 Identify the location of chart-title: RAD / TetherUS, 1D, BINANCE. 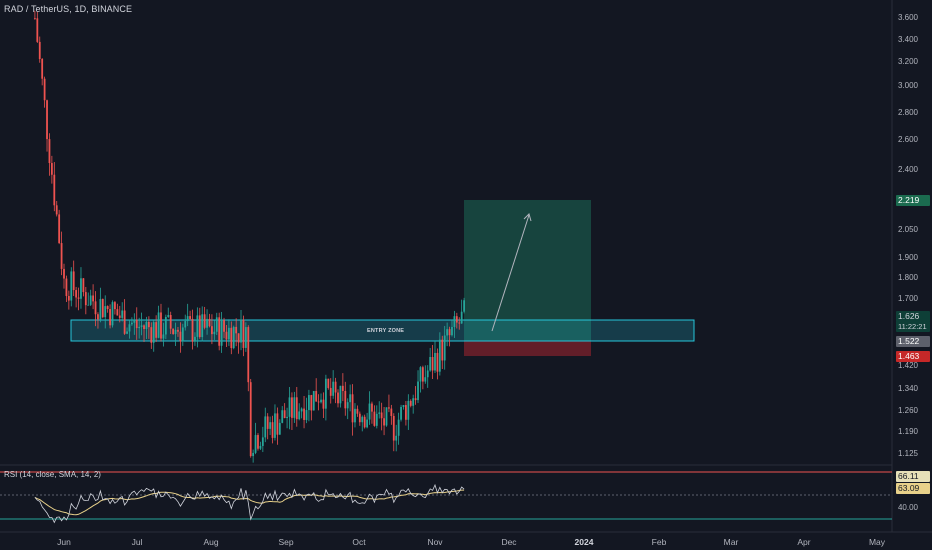
(68, 9).